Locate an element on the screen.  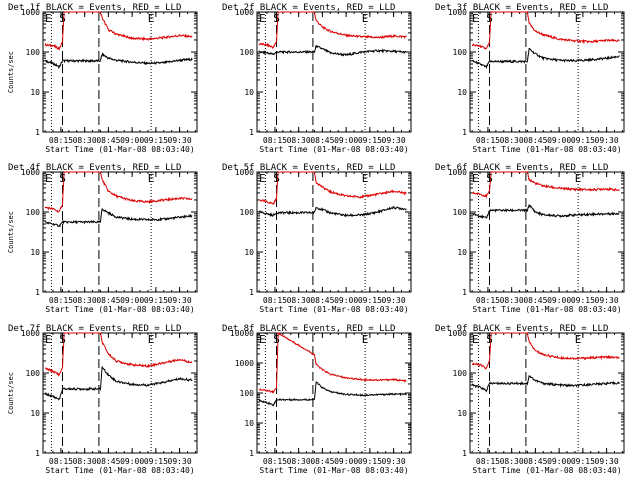
panel-title: Det 8f BLACK = Events, RED = LLD is located at coordinates (308, 329).